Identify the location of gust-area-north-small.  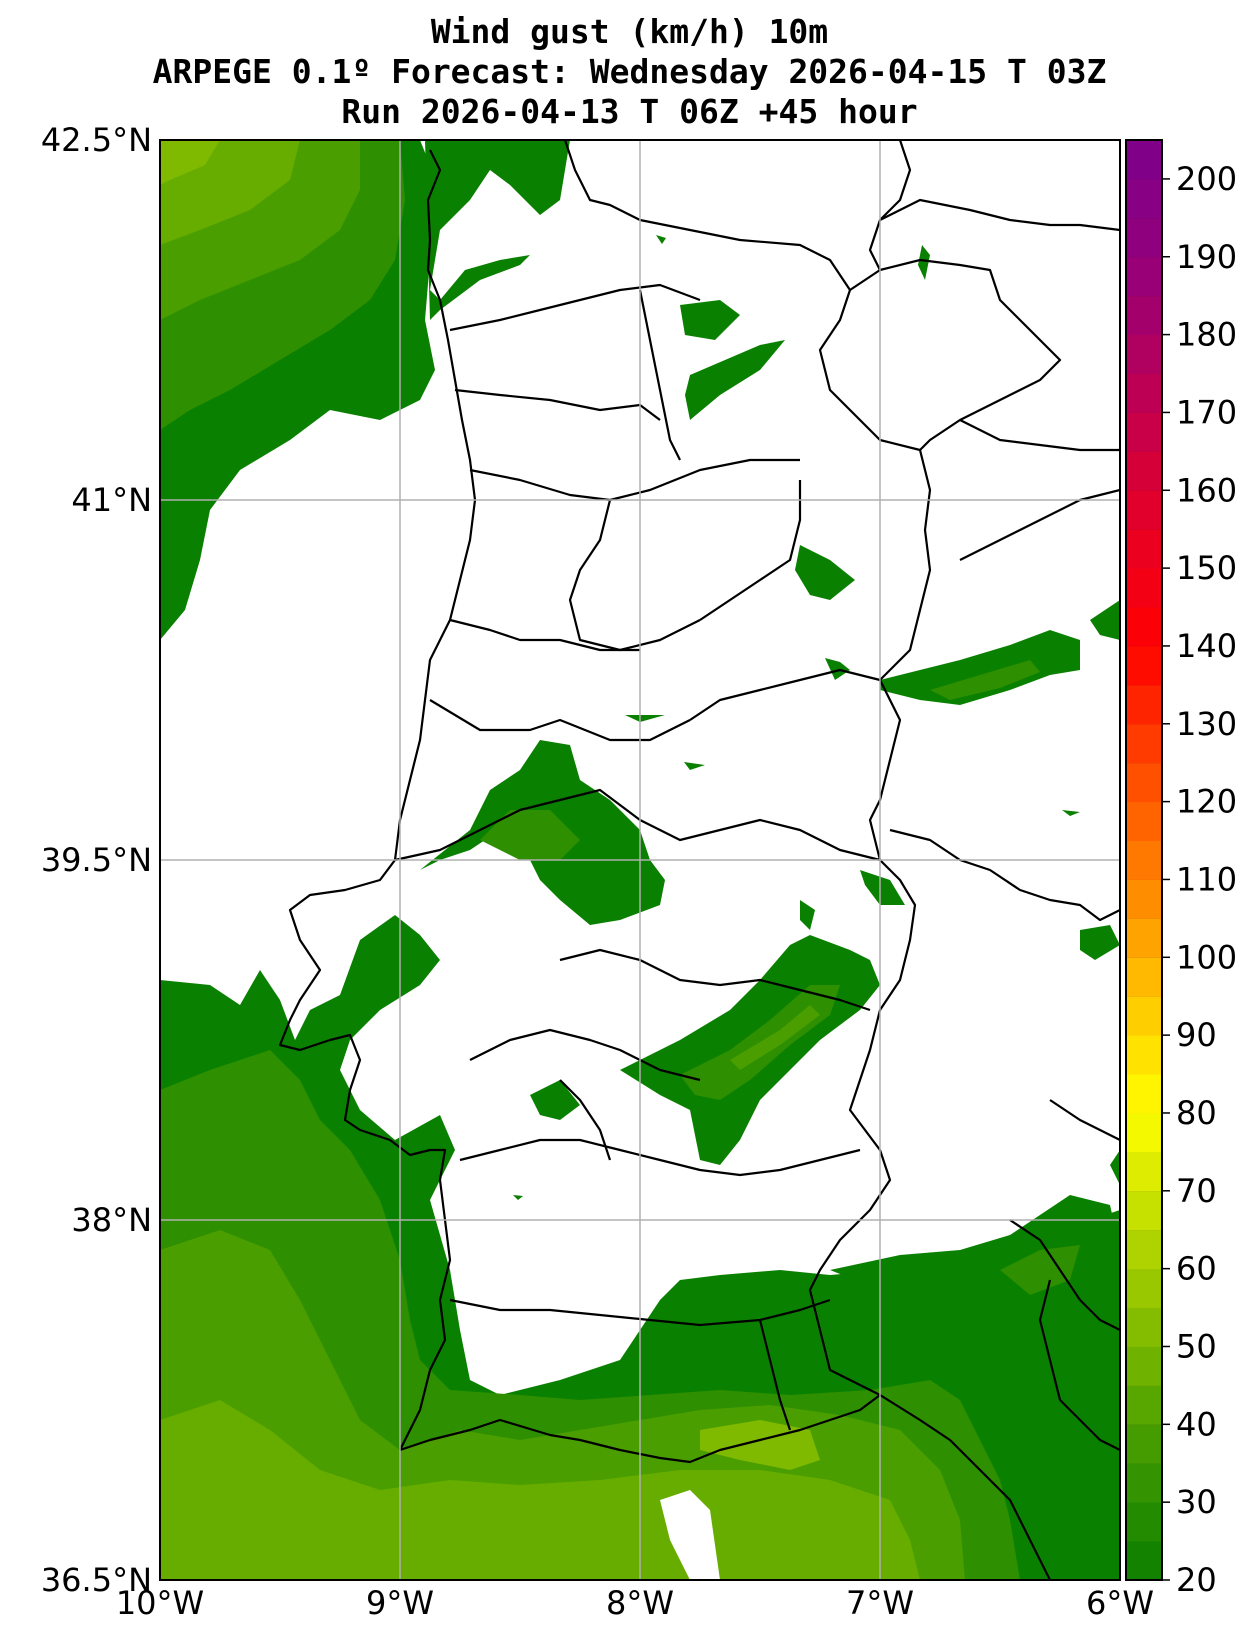
(924, 262).